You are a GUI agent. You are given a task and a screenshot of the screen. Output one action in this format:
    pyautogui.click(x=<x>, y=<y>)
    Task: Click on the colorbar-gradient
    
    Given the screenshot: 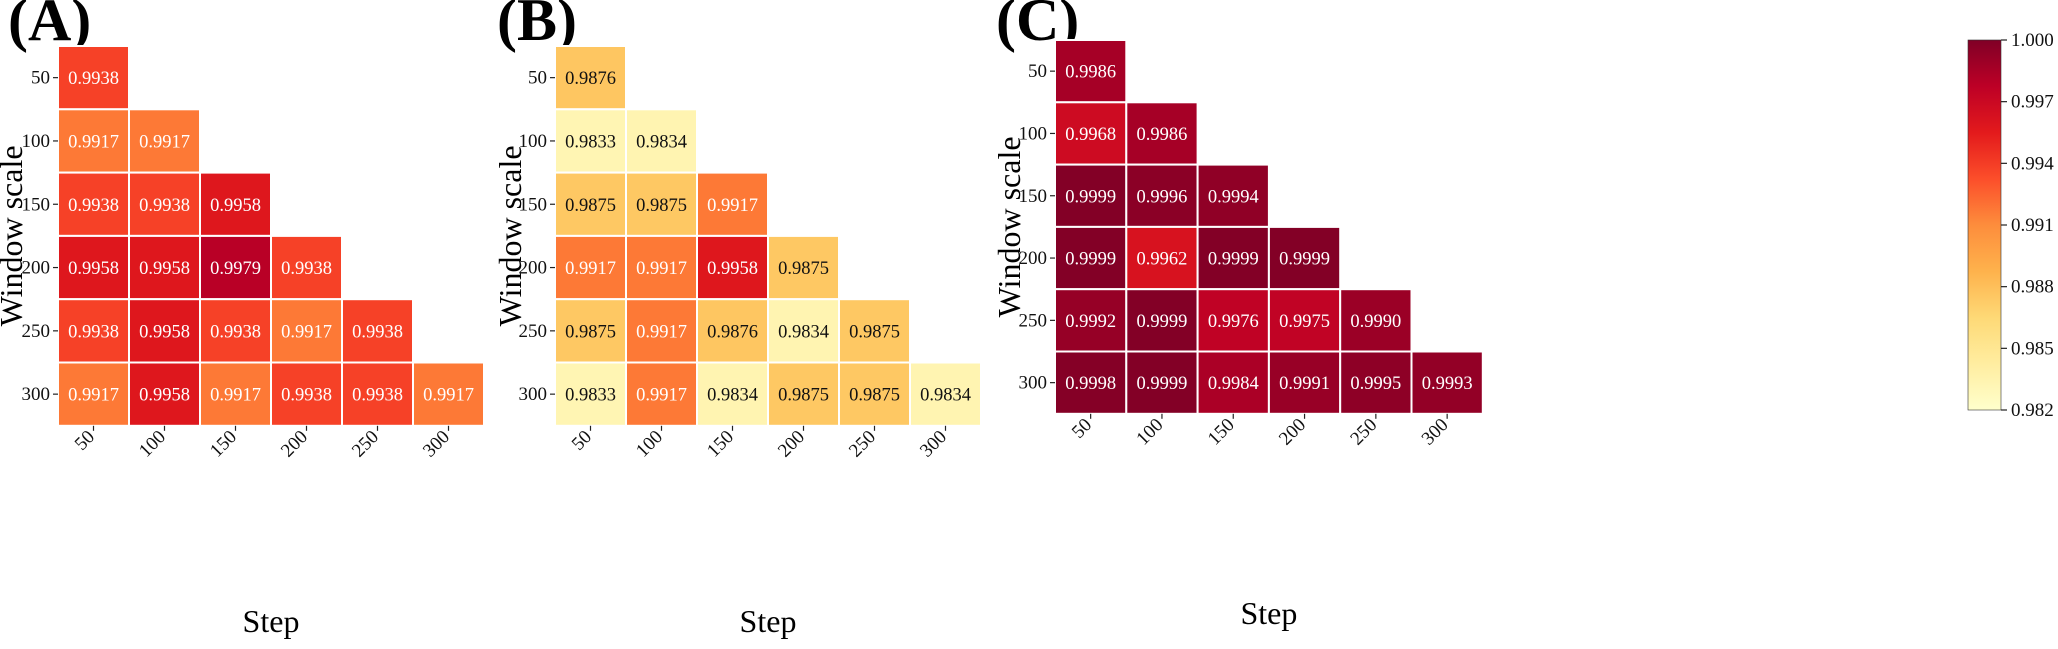 What is the action you would take?
    pyautogui.click(x=1984, y=225)
    